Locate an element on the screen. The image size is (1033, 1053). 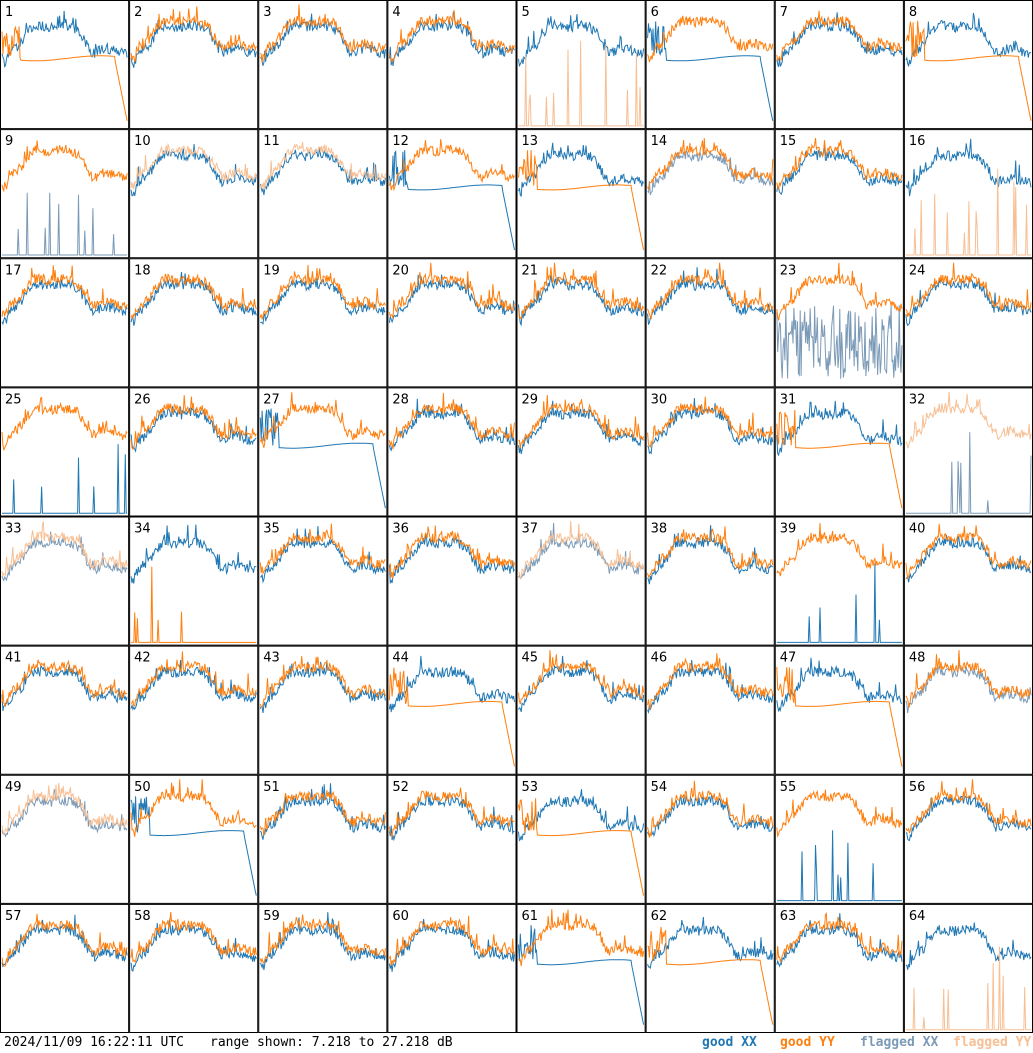
panel-2: 2 is located at coordinates (194, 65).